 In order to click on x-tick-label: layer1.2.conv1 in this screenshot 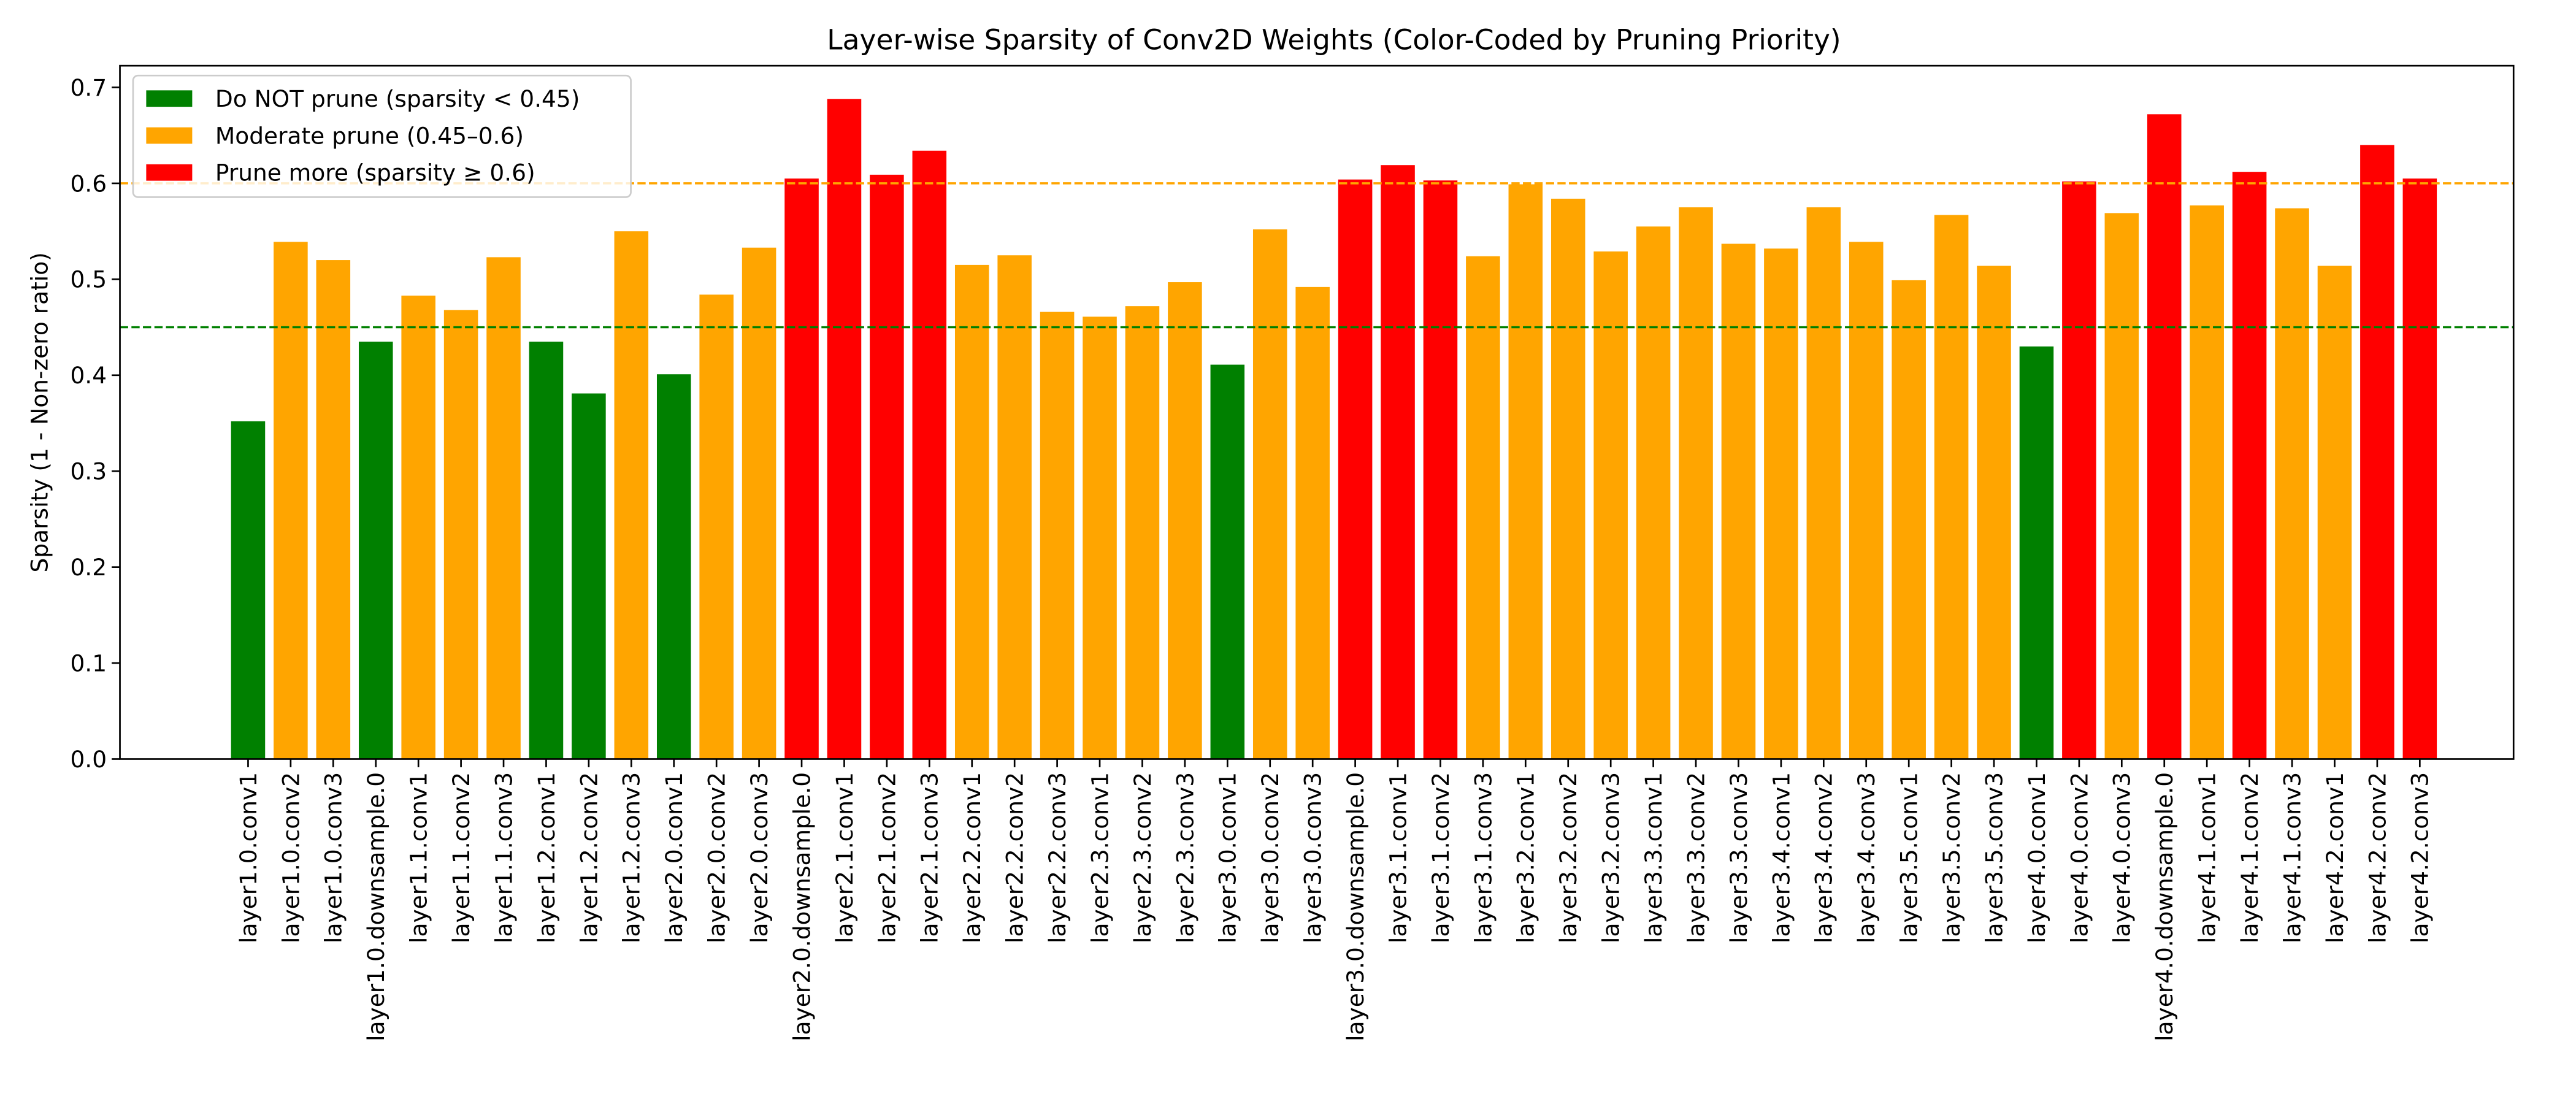, I will do `click(546, 857)`.